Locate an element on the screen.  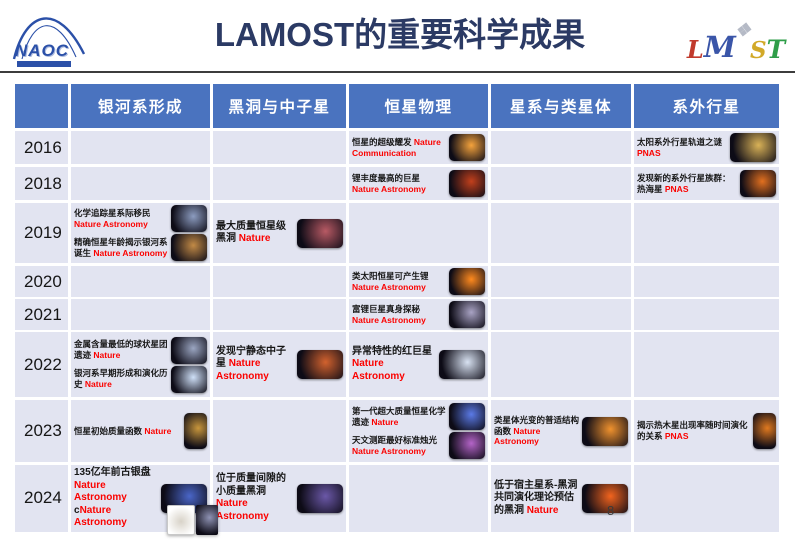
achievement-title: 类星体光变的普适结构函数 is located at coordinates (537, 425).